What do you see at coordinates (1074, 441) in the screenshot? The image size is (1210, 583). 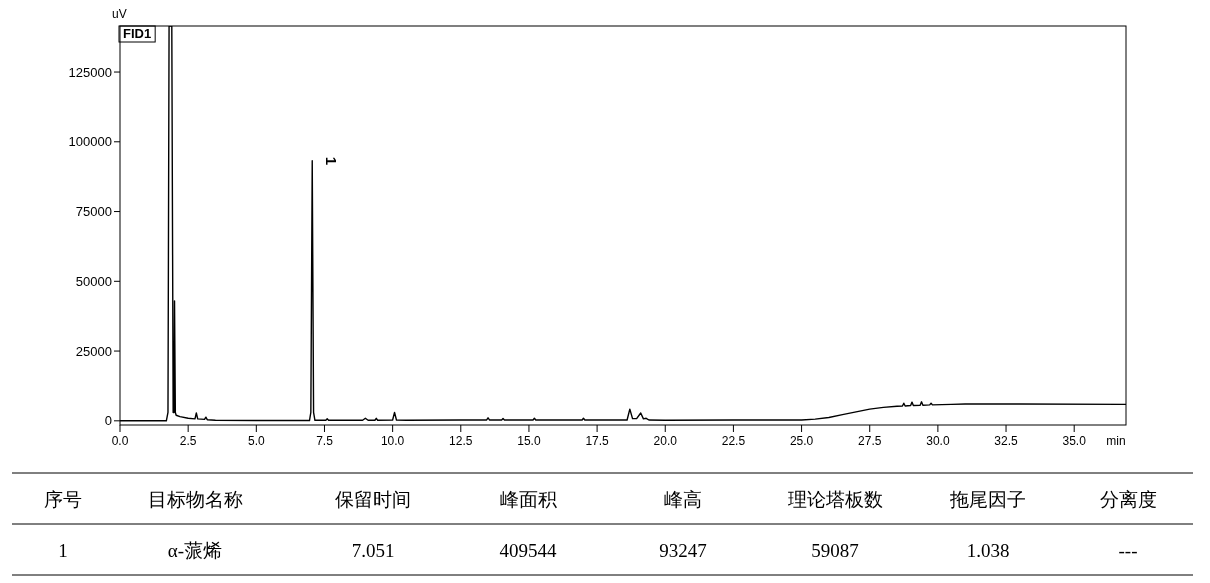 I see `x-tick-label: 35.0` at bounding box center [1074, 441].